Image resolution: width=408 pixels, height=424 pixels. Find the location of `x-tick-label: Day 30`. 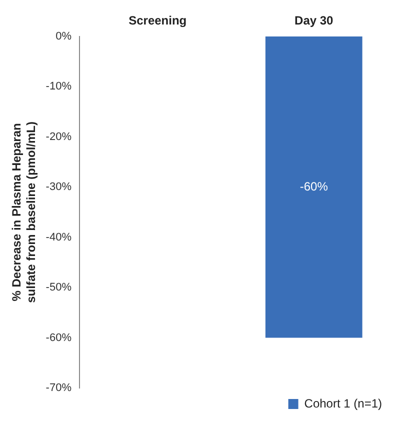

x-tick-label: Day 30 is located at coordinates (314, 21).